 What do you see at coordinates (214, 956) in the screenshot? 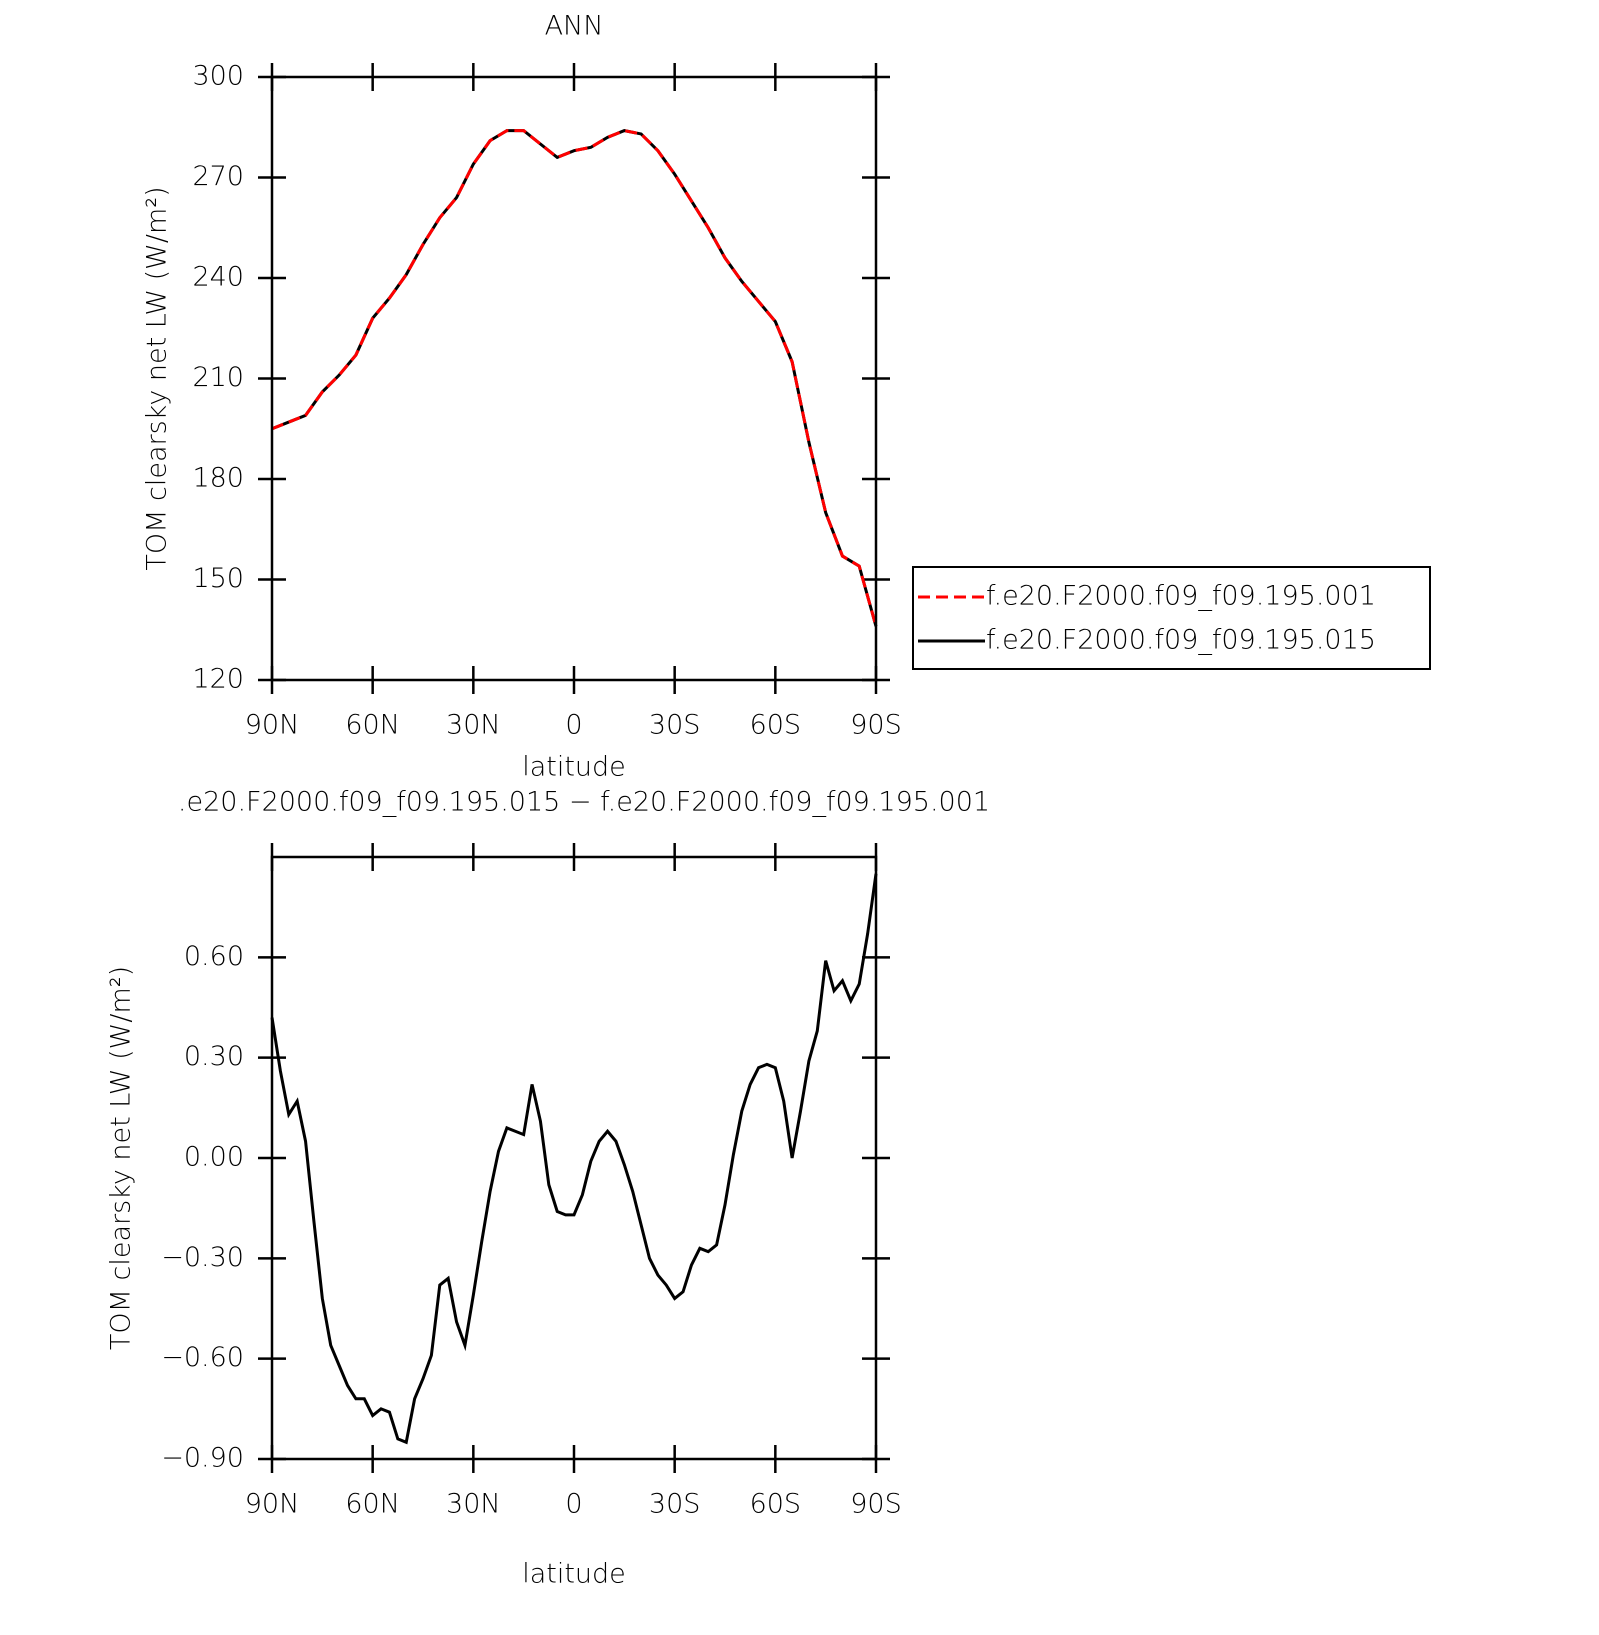
I see `y-tick-label: 0.60` at bounding box center [214, 956].